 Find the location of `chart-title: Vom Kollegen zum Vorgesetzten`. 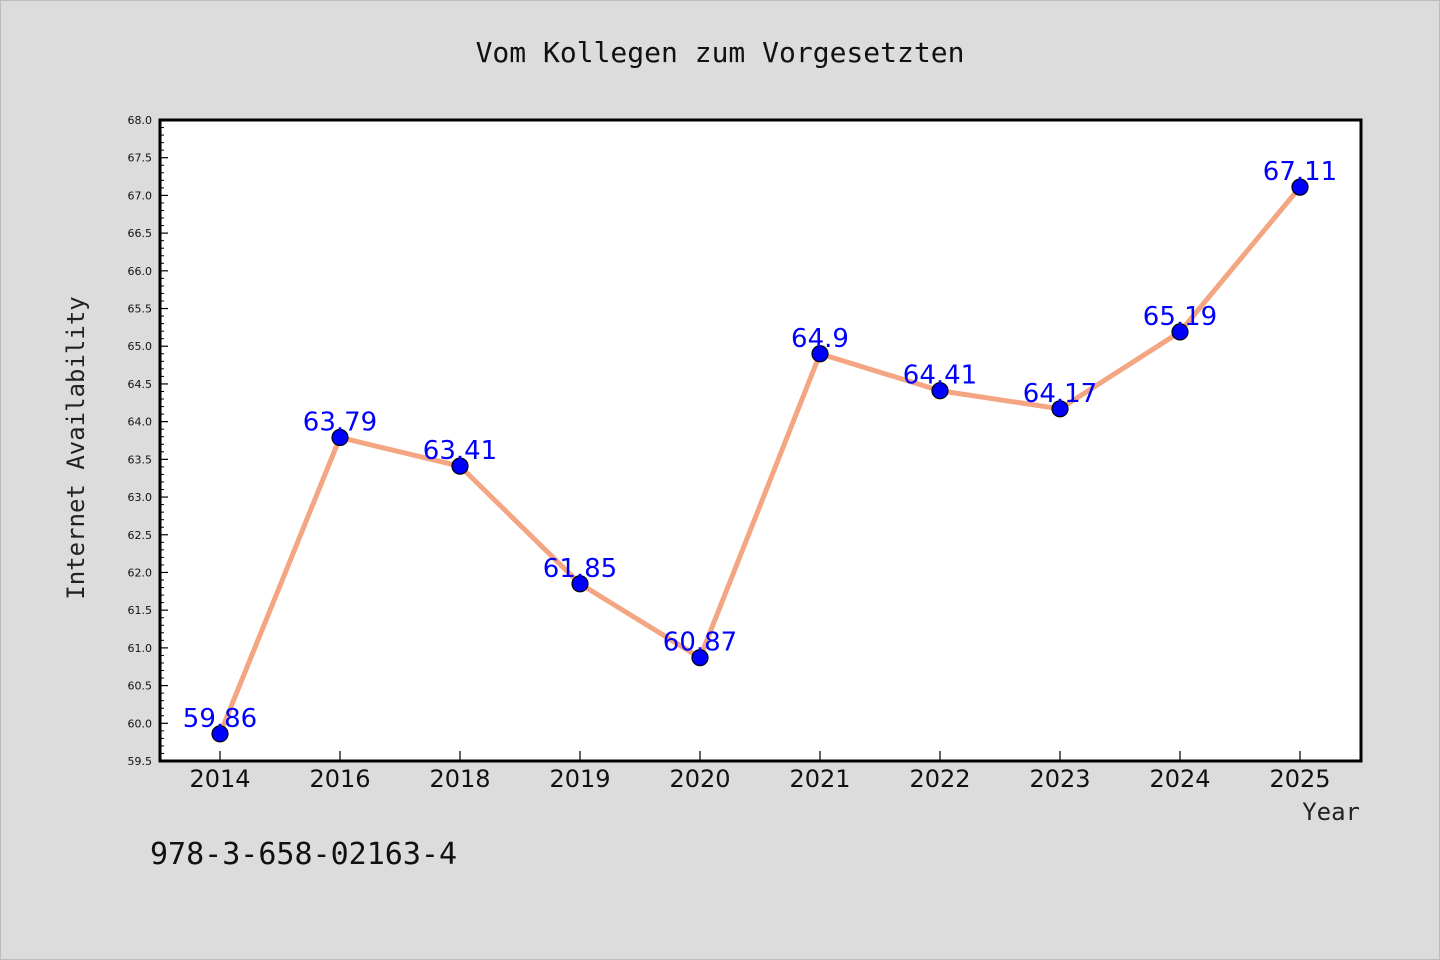

chart-title: Vom Kollegen zum Vorgesetzten is located at coordinates (720, 52).